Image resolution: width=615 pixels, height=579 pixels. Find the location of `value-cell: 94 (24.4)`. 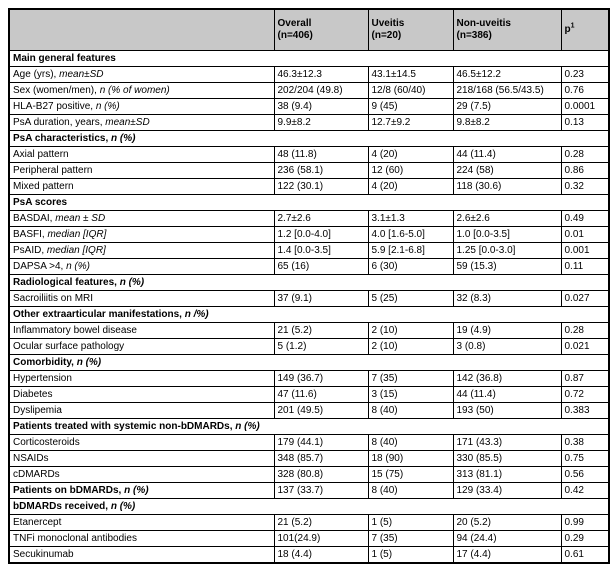

value-cell: 94 (24.4) is located at coordinates (507, 538).